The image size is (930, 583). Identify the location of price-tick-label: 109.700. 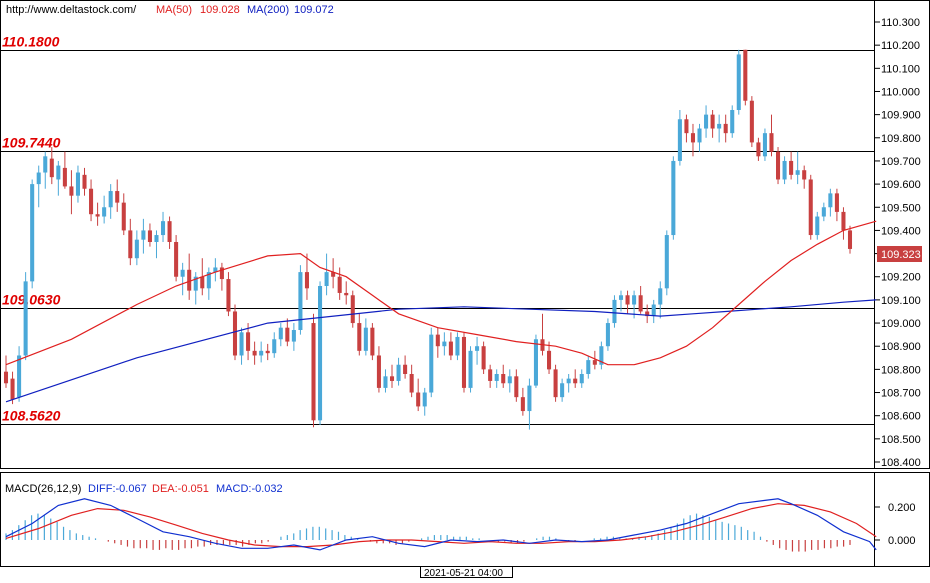
(901, 162).